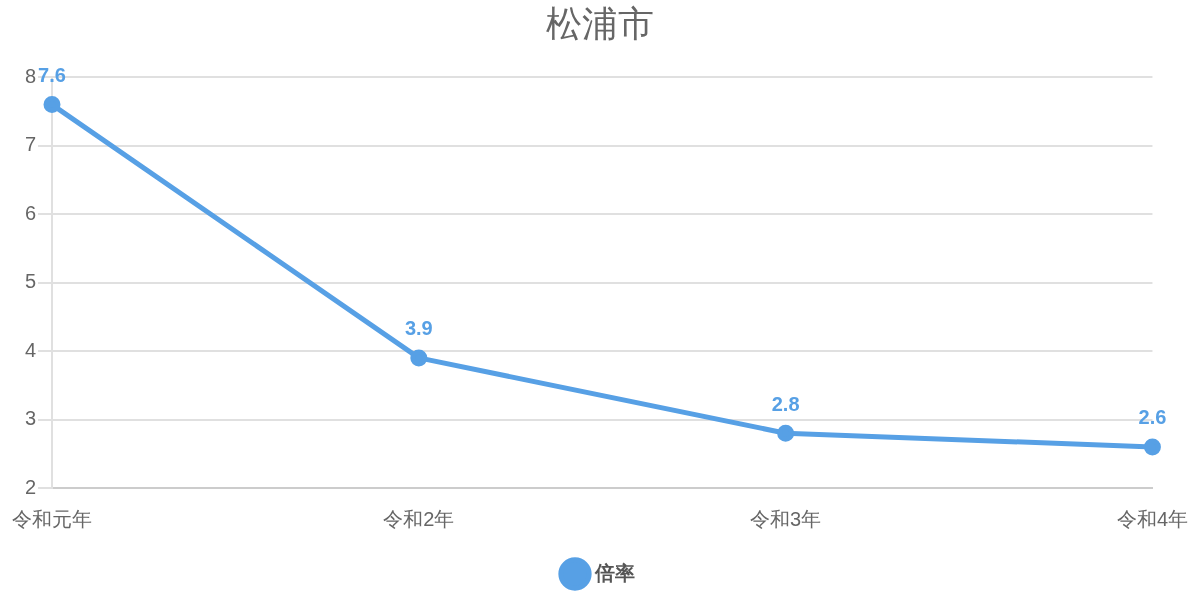 The image size is (1200, 600). I want to click on y-tick-label: 5, so click(30, 281).